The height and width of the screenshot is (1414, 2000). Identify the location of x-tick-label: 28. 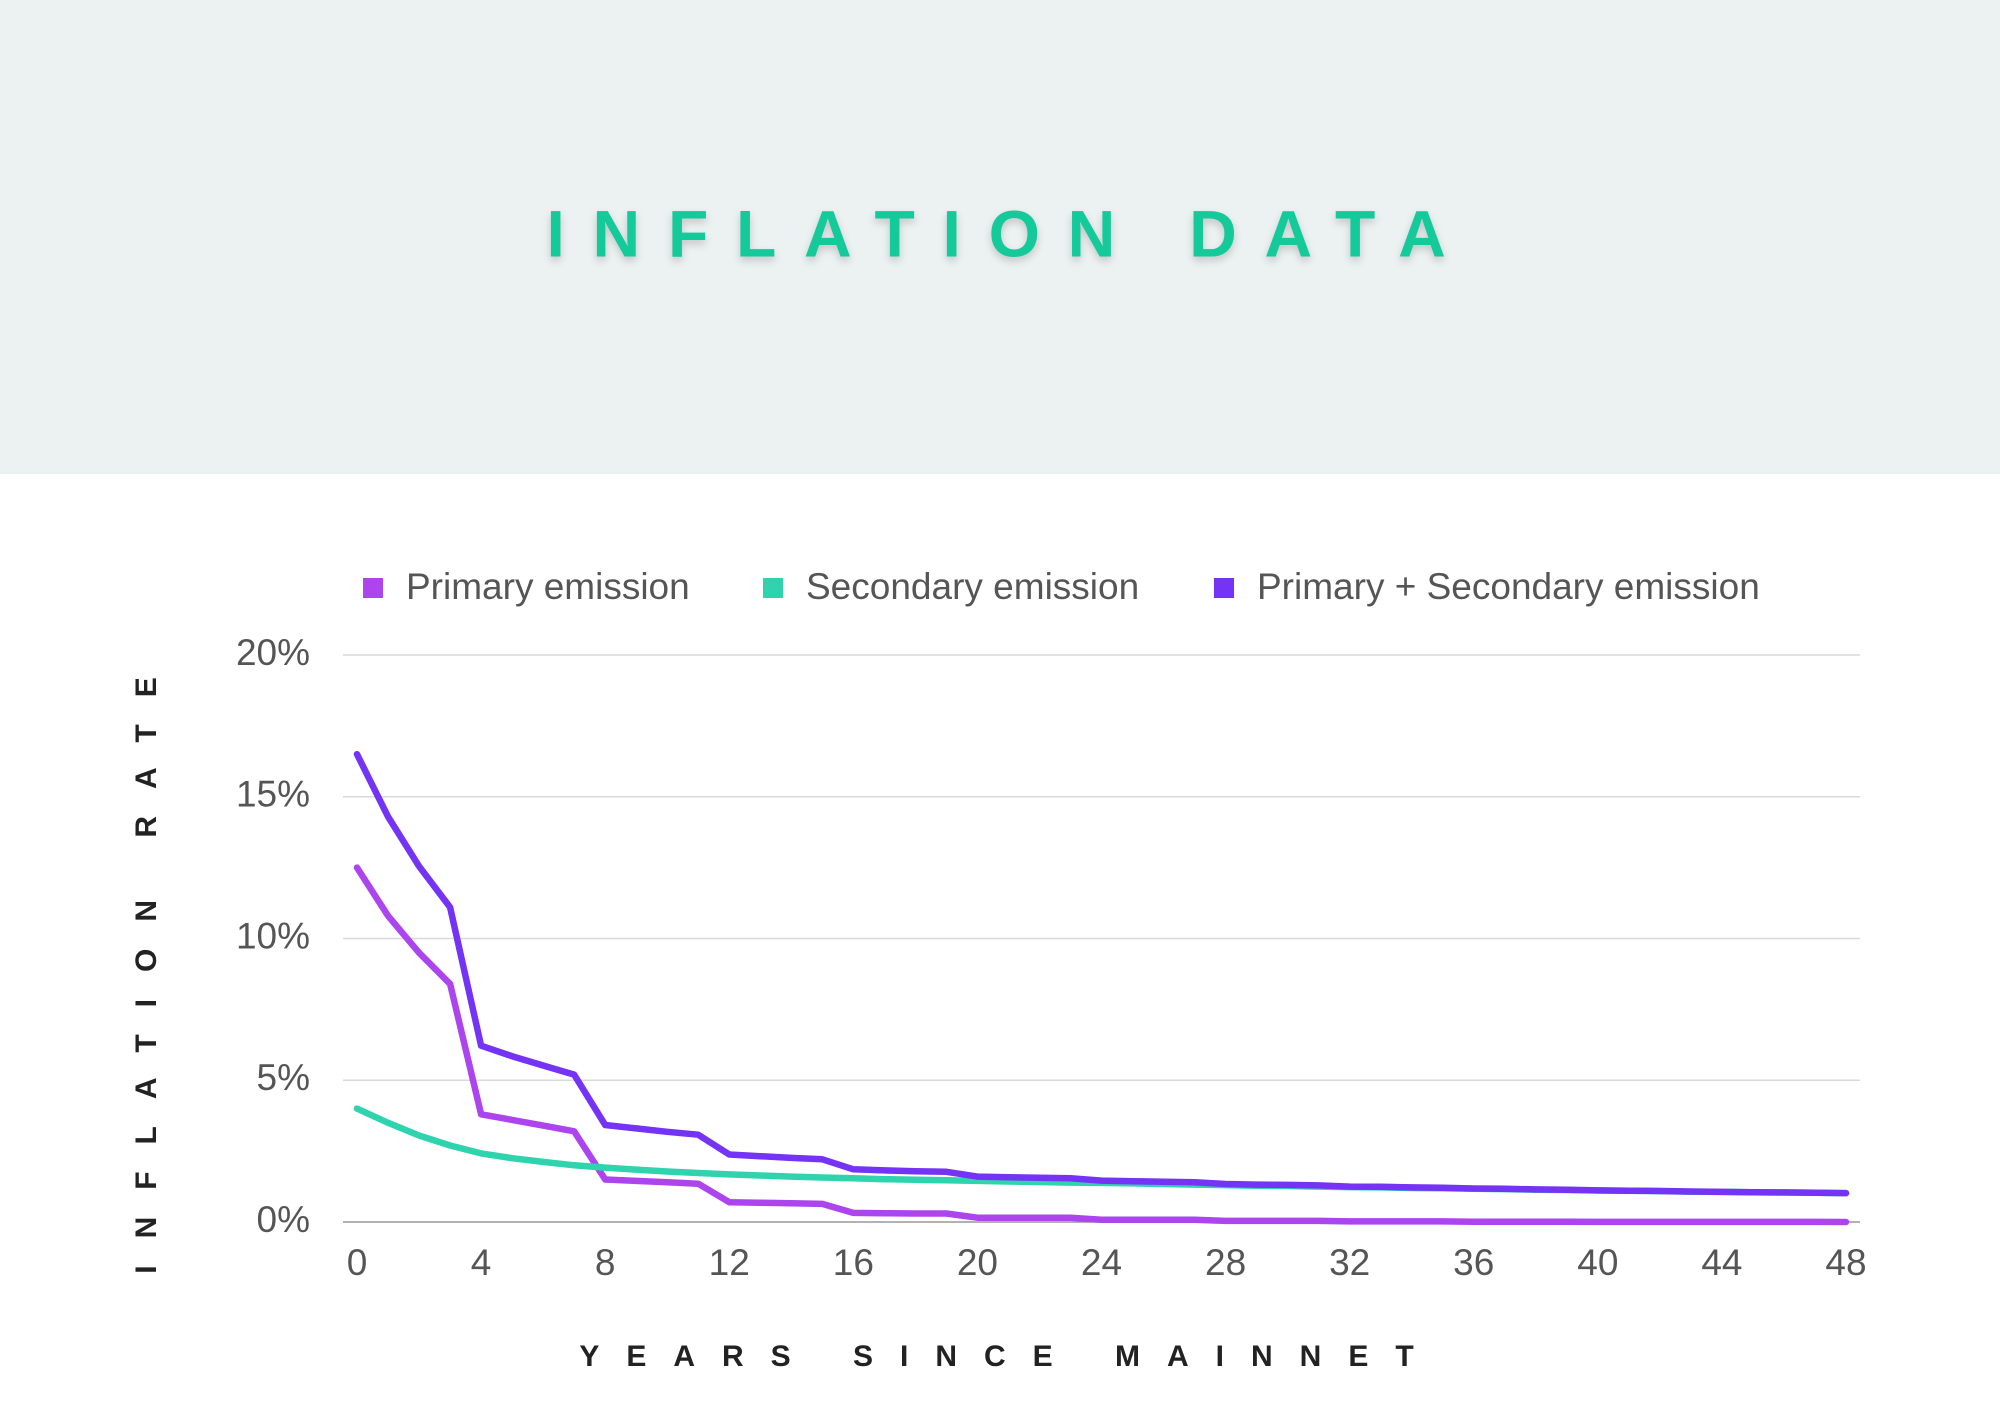
(1225, 1262).